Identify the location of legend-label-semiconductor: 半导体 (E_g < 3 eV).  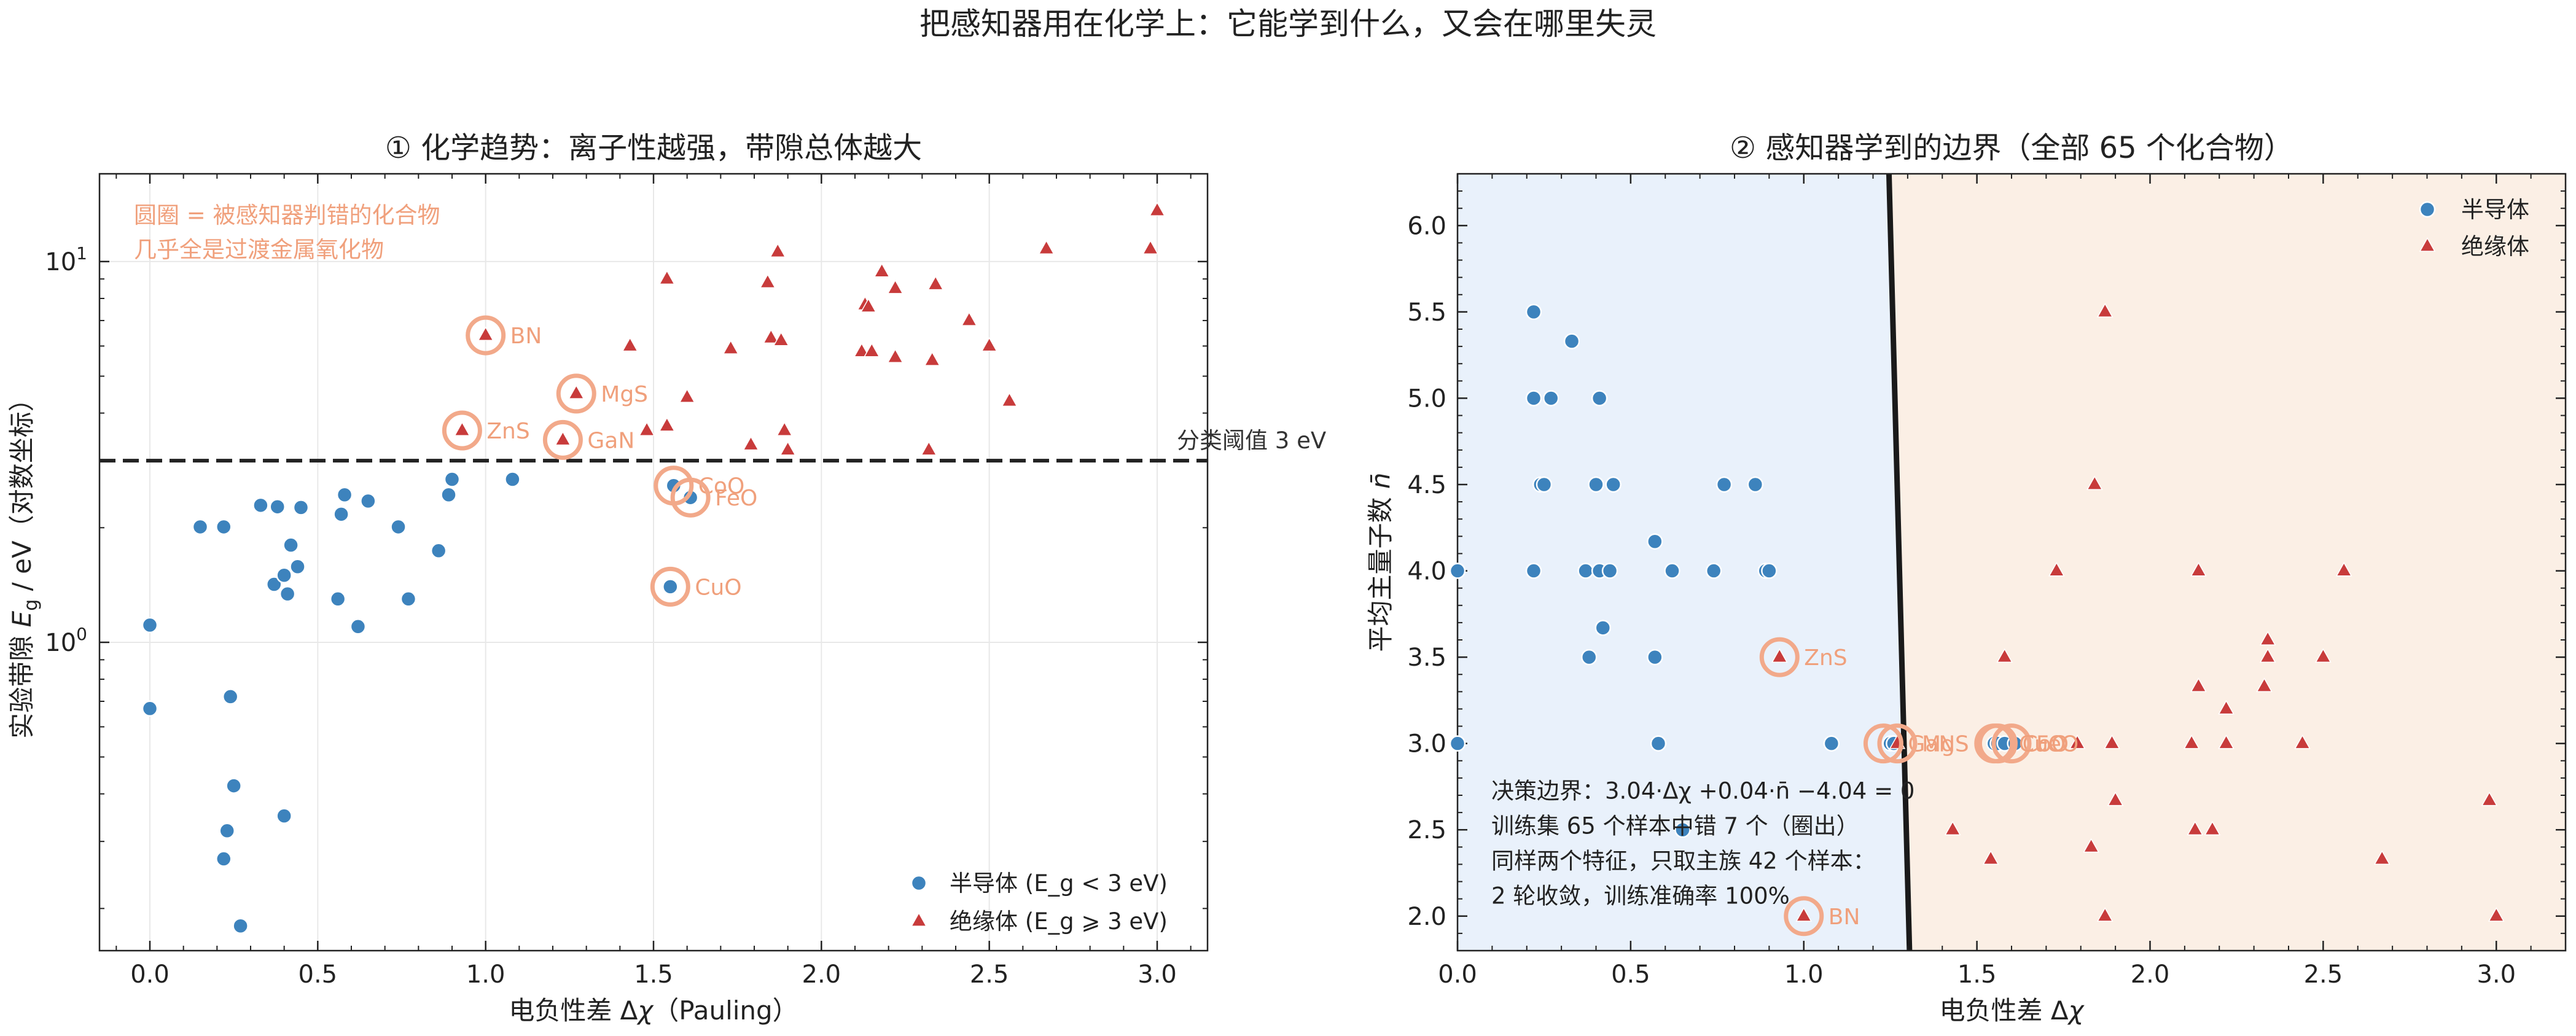
(1059, 883).